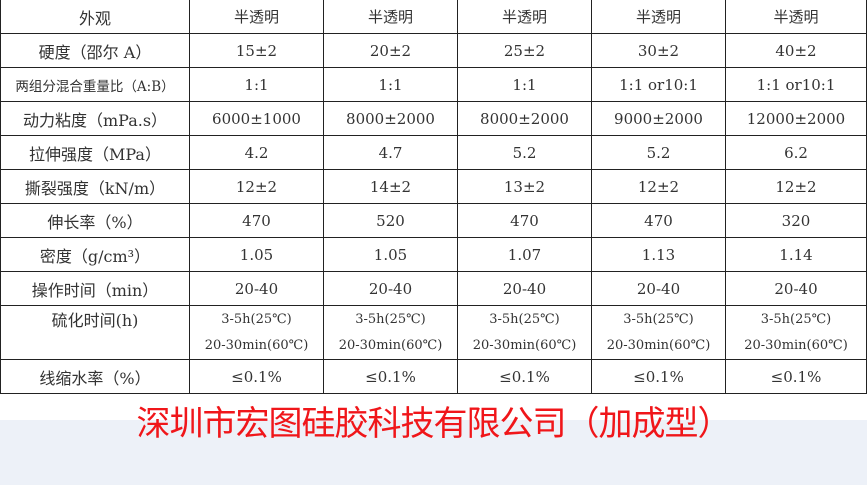 This screenshot has height=485, width=867. What do you see at coordinates (524, 50) in the screenshot?
I see `table-cell: 25±2` at bounding box center [524, 50].